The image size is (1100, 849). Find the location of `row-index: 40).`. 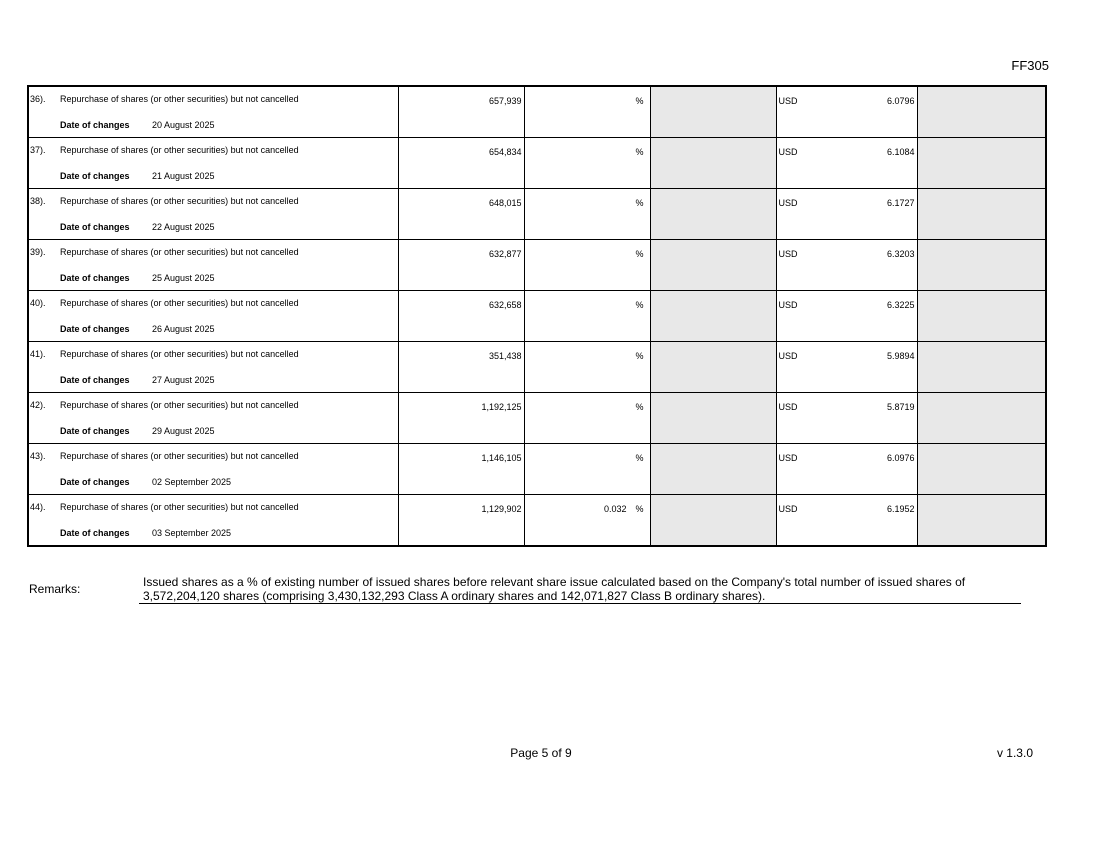

row-index: 40). is located at coordinates (38, 303).